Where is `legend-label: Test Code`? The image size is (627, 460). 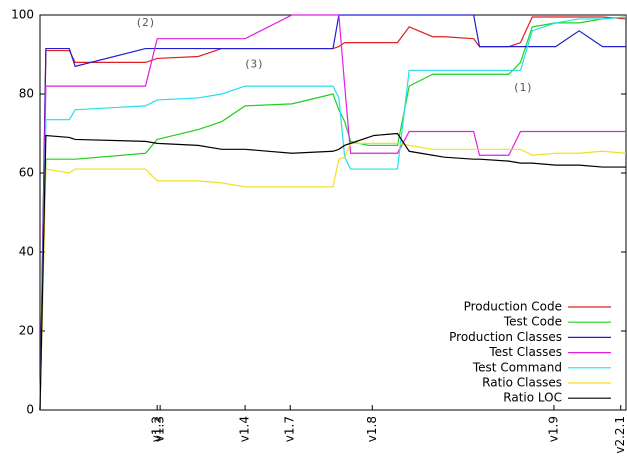
legend-label: Test Code is located at coordinates (532, 322).